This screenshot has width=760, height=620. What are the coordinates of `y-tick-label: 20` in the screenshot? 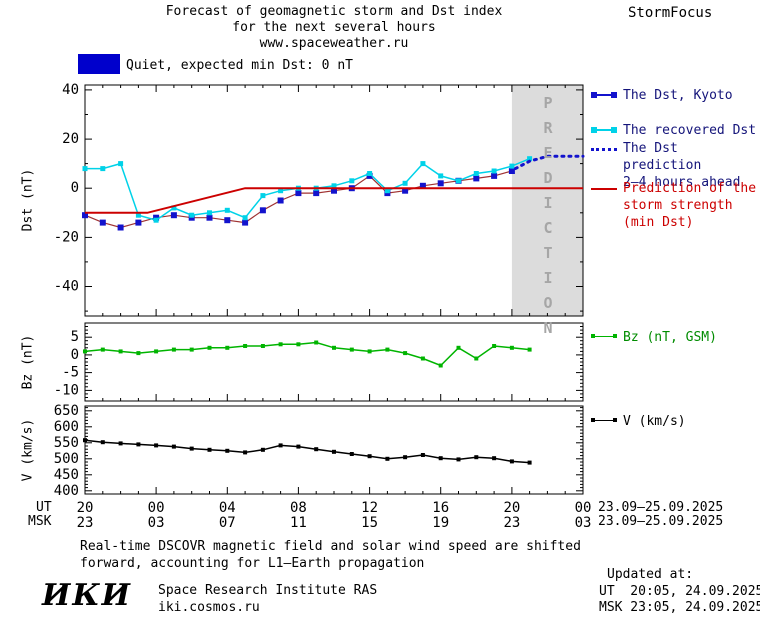 It's located at (70, 139).